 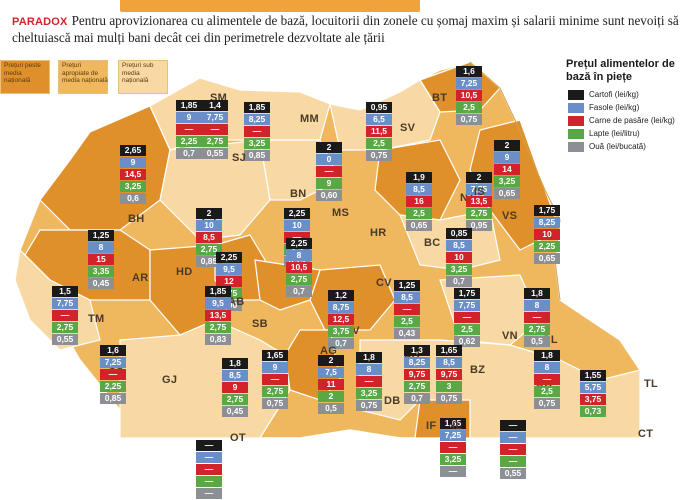 I want to click on price-cluster-nt: 2 7,75 13,5 2,75 0,95, so click(x=479, y=202).